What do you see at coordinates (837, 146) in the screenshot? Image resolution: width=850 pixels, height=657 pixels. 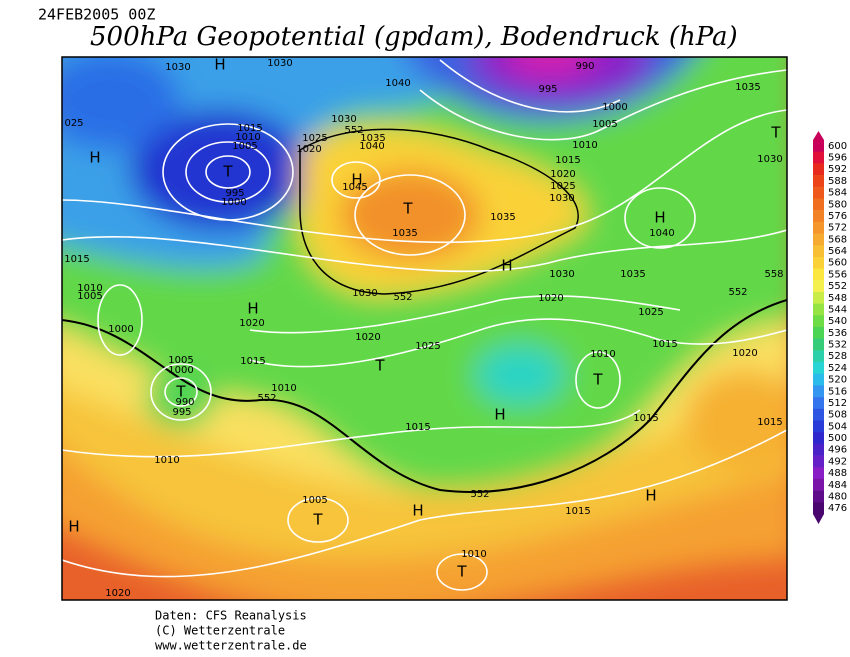 I see `colorbar-label: 600` at bounding box center [837, 146].